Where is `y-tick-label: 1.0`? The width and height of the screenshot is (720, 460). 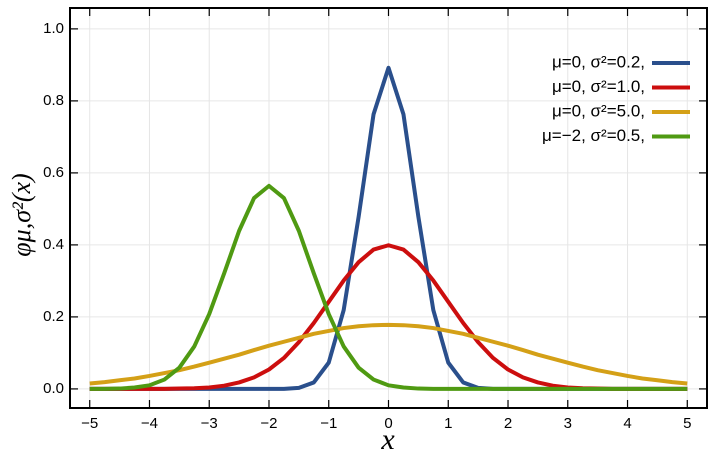 y-tick-label: 1.0 is located at coordinates (53, 28).